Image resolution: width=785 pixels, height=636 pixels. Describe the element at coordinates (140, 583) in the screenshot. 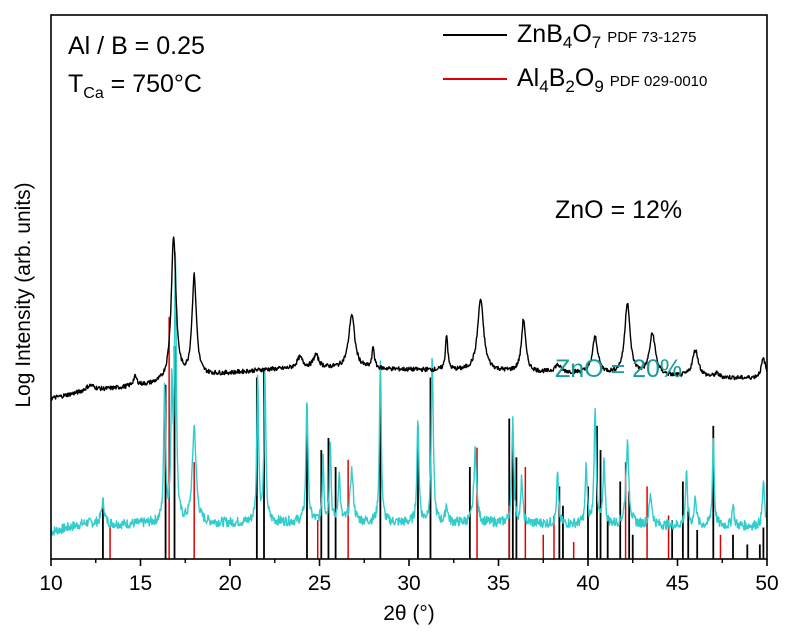

I see `x-tick-label: 15` at that location.